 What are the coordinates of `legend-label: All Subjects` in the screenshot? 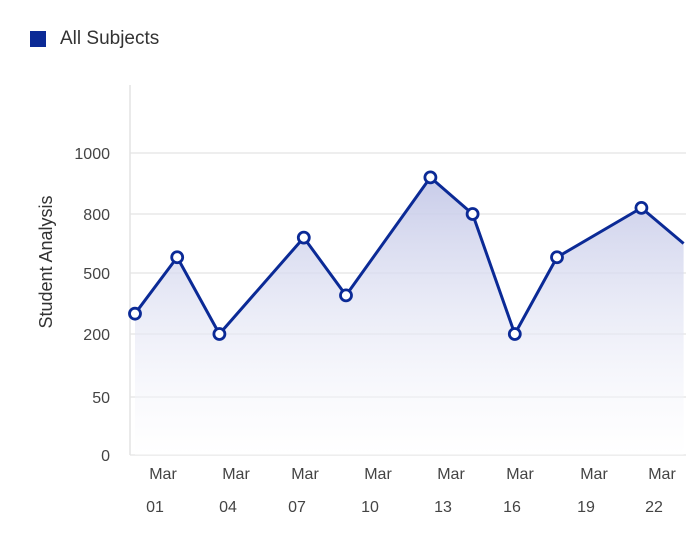 It's located at (110, 38).